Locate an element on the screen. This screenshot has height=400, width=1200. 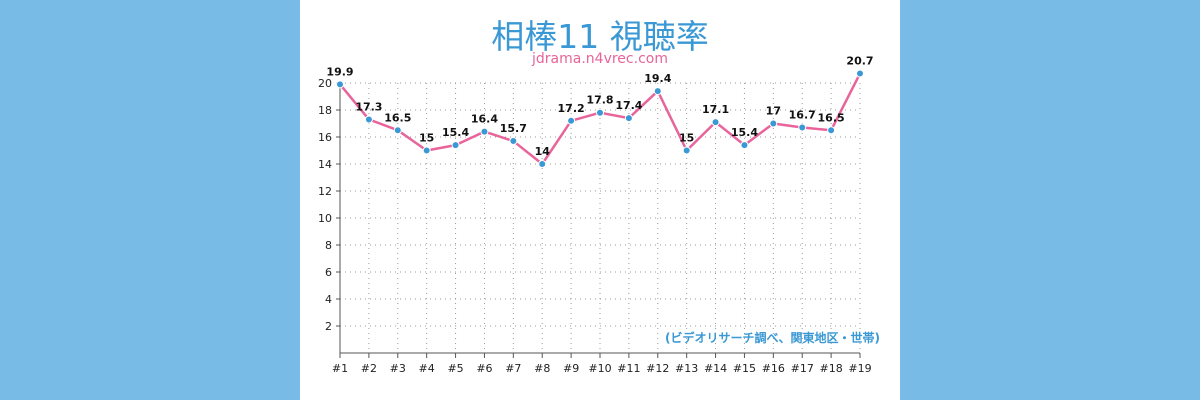
x-tick-label: #19 is located at coordinates (859, 368).